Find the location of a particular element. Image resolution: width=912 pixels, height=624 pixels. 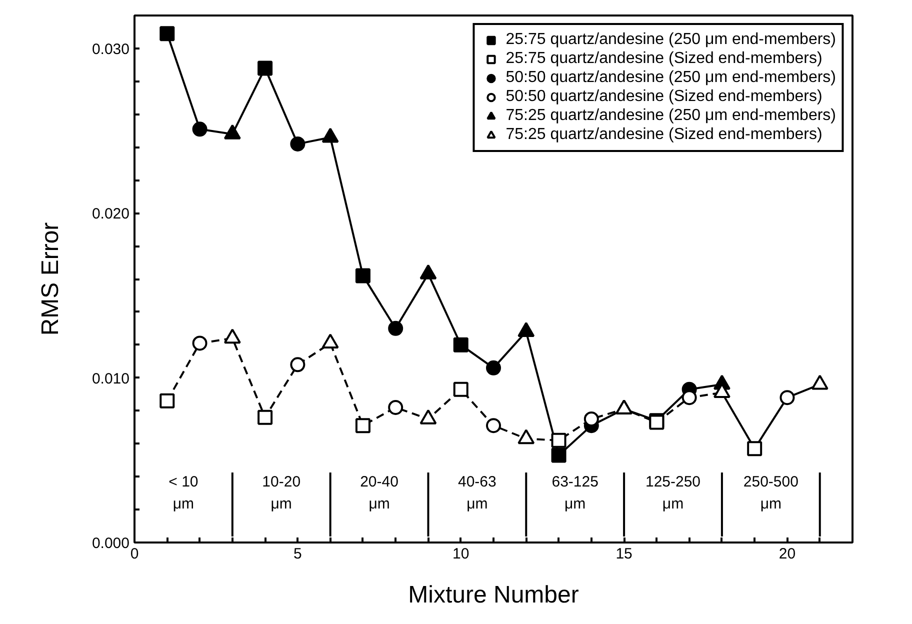

y-tick-label: 0.000 is located at coordinates (111, 543).